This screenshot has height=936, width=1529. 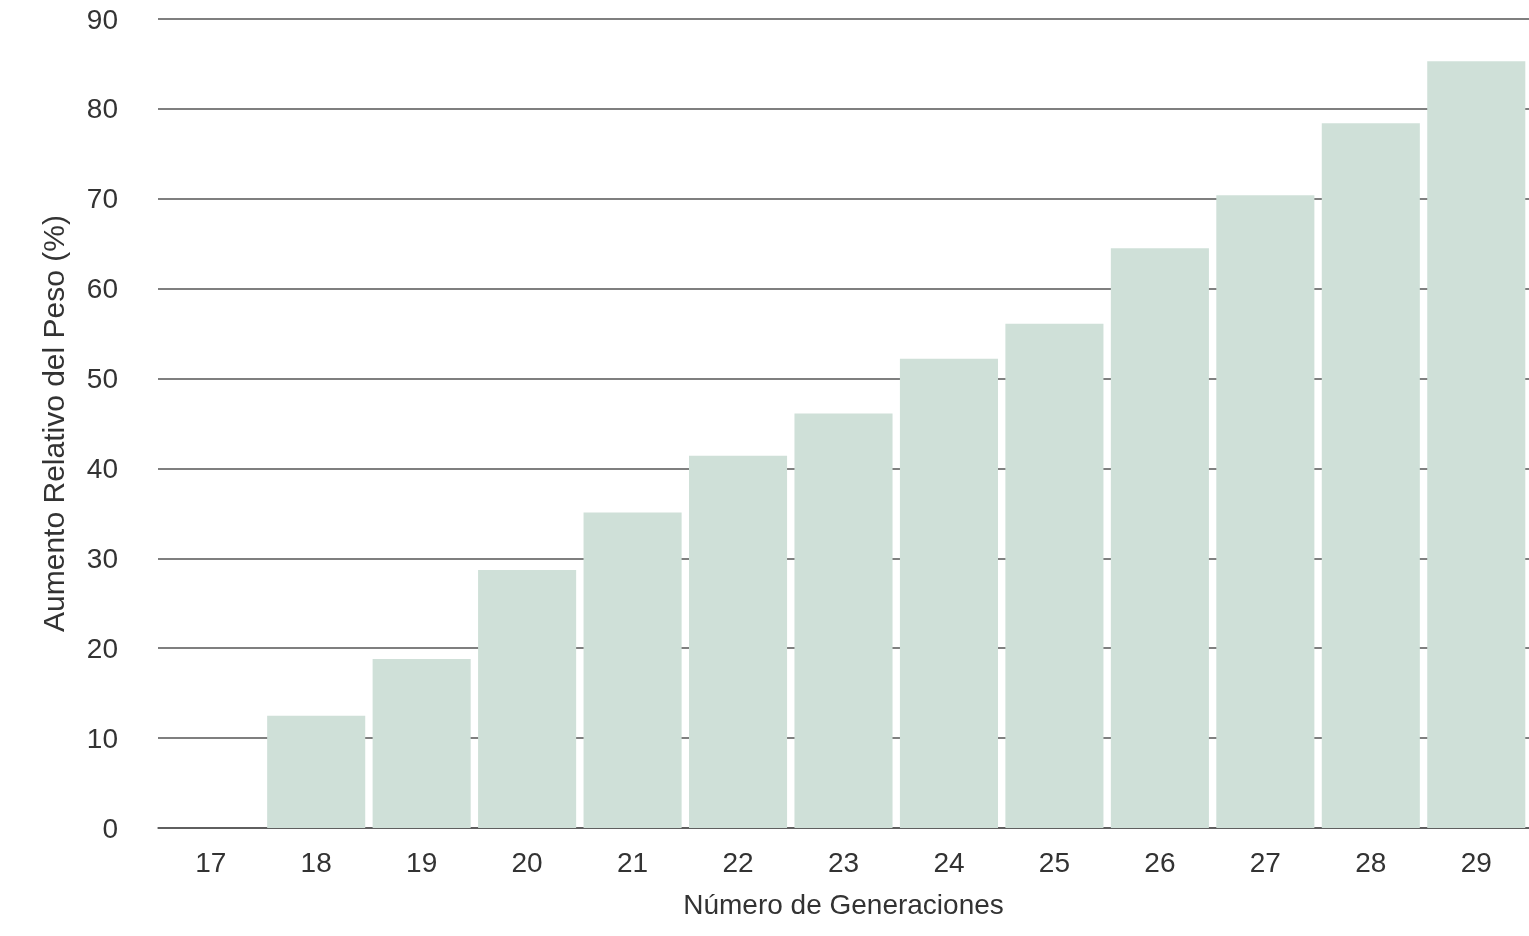 I want to click on x-tick-label: 27, so click(x=1265, y=862).